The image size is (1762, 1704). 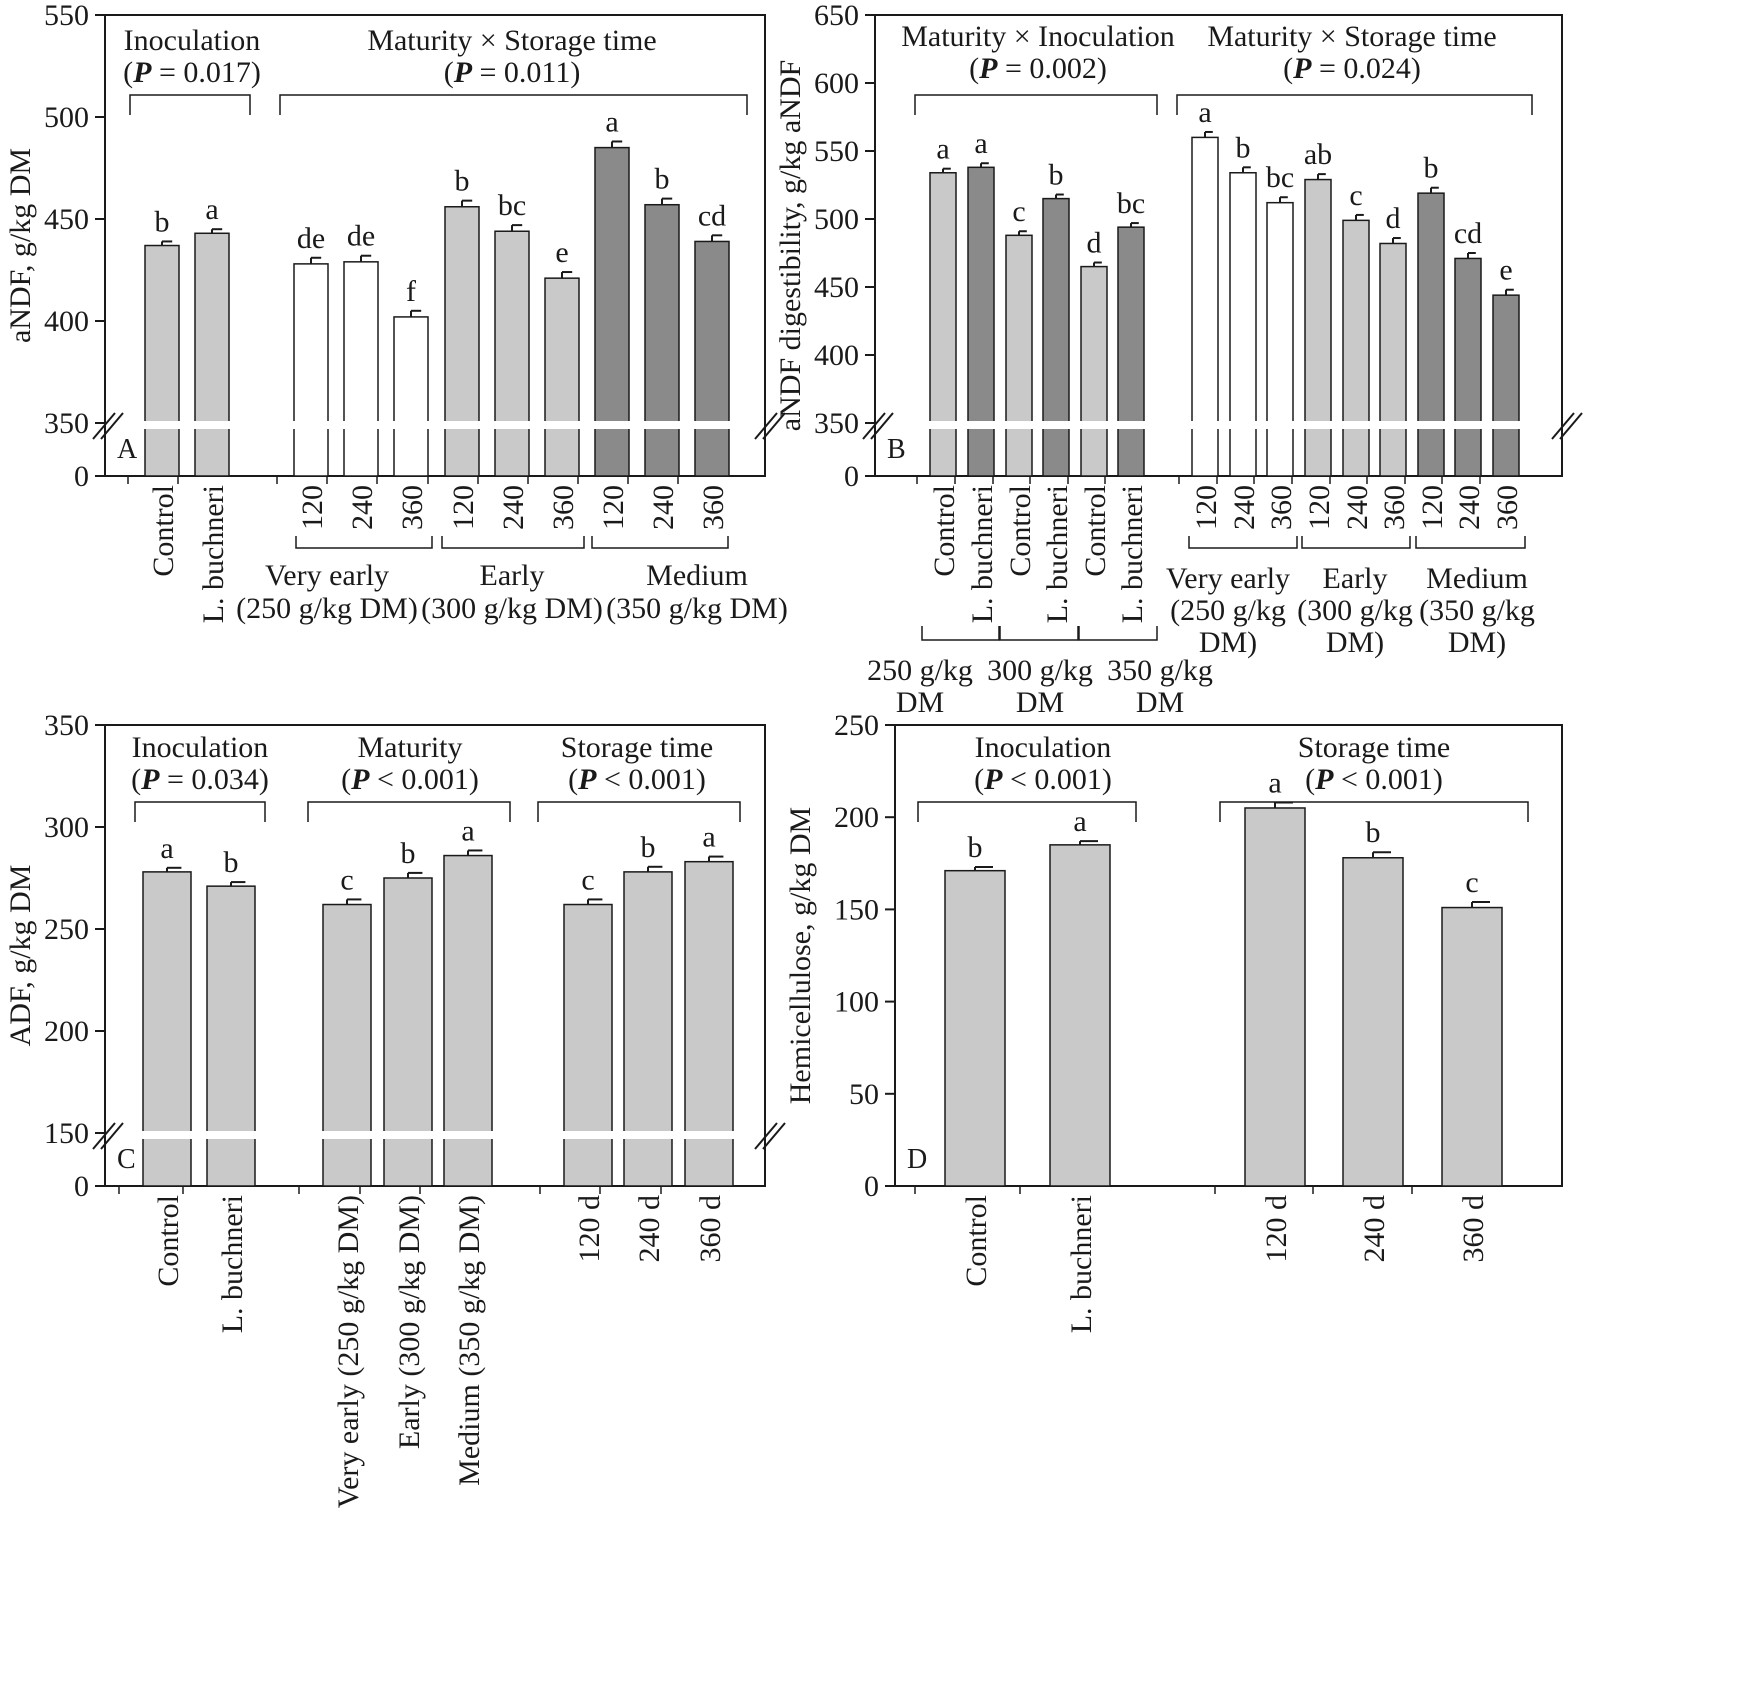 What do you see at coordinates (1038, 36) in the screenshot?
I see `annotation-title: Maturity × Inoculation` at bounding box center [1038, 36].